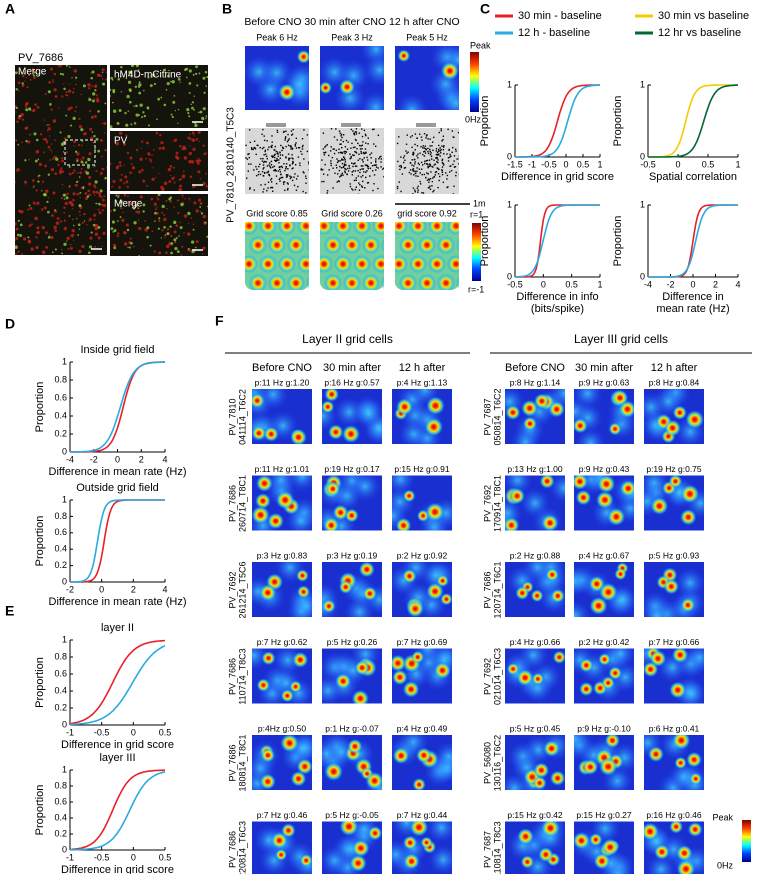  What do you see at coordinates (133, 589) in the screenshot?
I see `x-tick-label: 2` at bounding box center [133, 589].